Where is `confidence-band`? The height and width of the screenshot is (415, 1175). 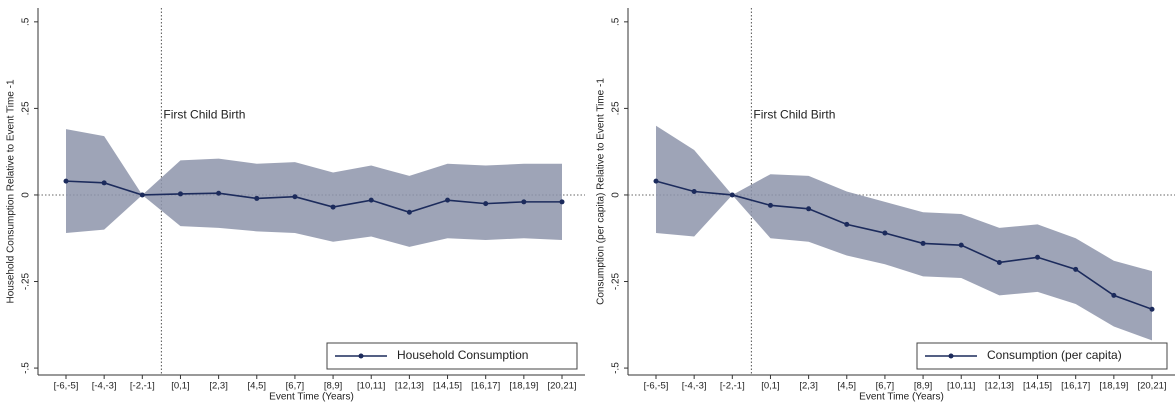
confidence-band is located at coordinates (314, 188).